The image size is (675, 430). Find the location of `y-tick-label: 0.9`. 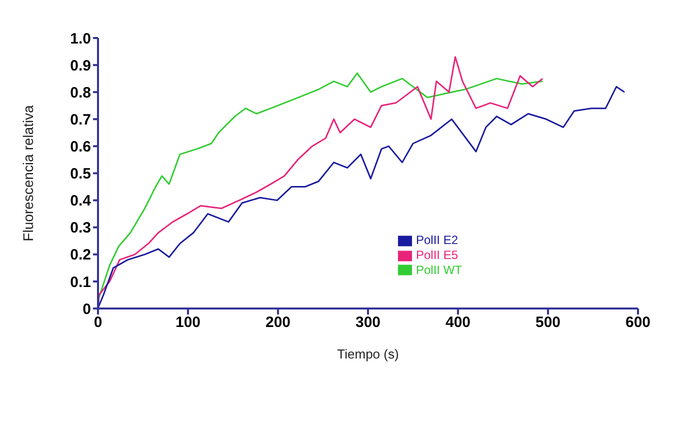

y-tick-label: 0.9 is located at coordinates (80, 65).